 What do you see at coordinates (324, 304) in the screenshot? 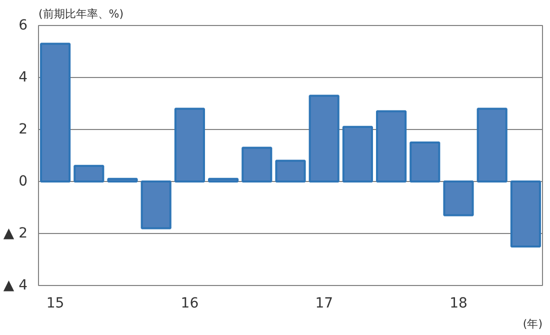
I see `x-tick-label: 17` at bounding box center [324, 304].